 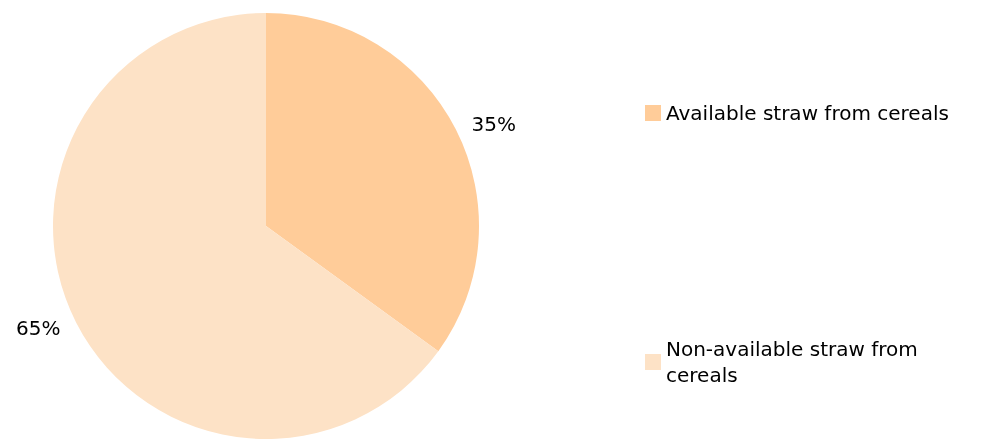 I want to click on legend-label: Available straw from cereals, so click(x=807, y=113).